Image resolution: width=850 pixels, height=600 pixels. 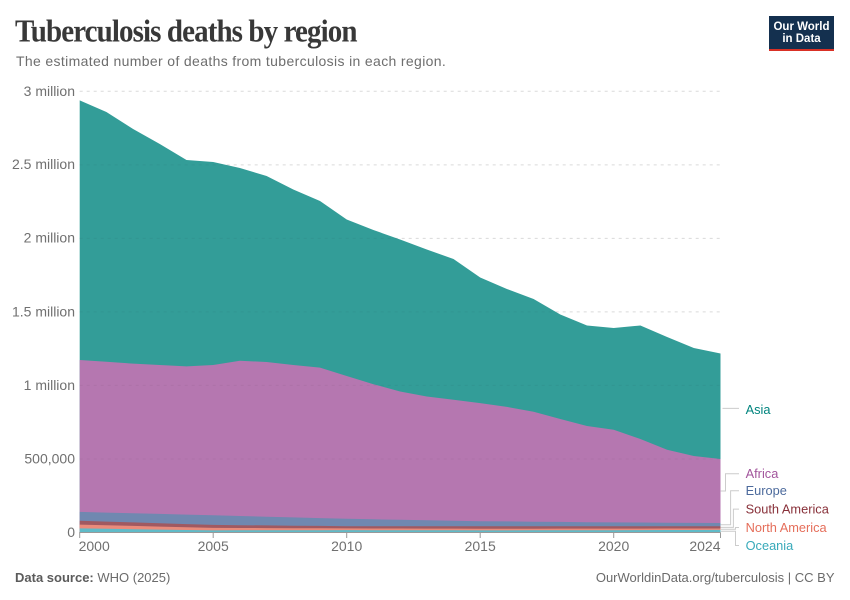 What do you see at coordinates (346, 546) in the screenshot?
I see `svg-text: 2010` at bounding box center [346, 546].